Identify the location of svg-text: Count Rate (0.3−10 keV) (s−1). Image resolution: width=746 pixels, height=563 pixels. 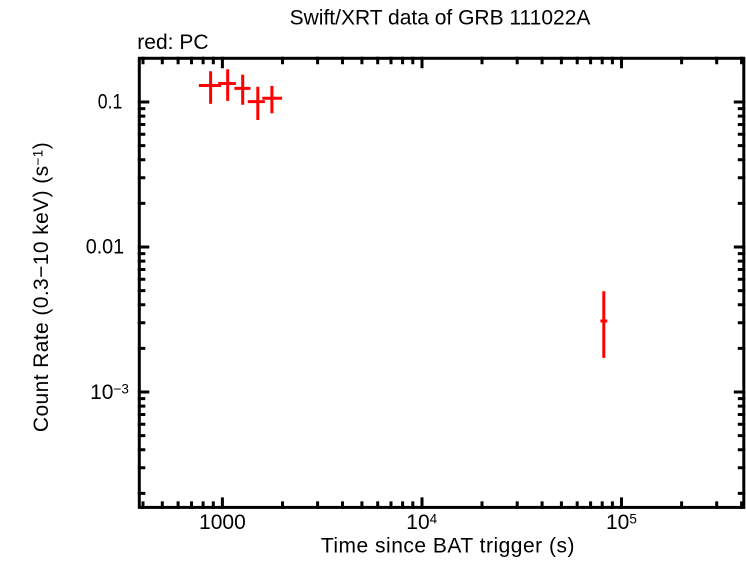
(41, 287).